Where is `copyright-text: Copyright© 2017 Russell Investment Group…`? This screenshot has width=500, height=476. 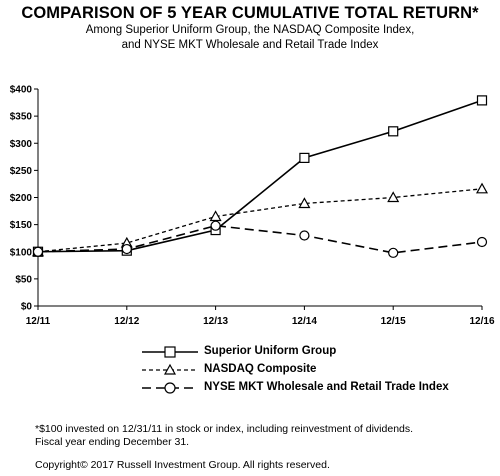
copyright-text: Copyright© 2017 Russell Investment Group… is located at coordinates (182, 465).